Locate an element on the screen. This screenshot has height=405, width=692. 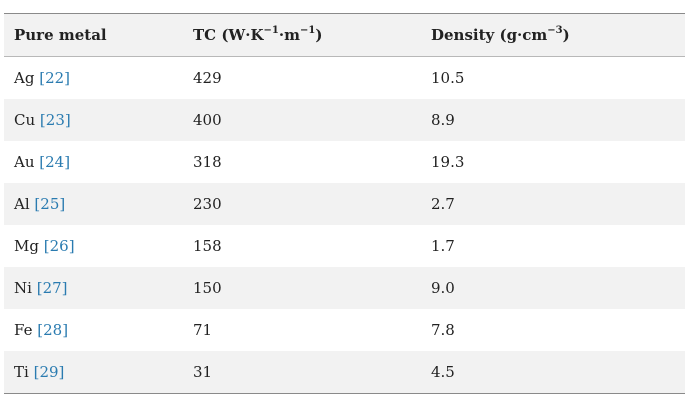
header-thermal-conductivity: TC (W·K−1·m−1) is located at coordinates (258, 35).